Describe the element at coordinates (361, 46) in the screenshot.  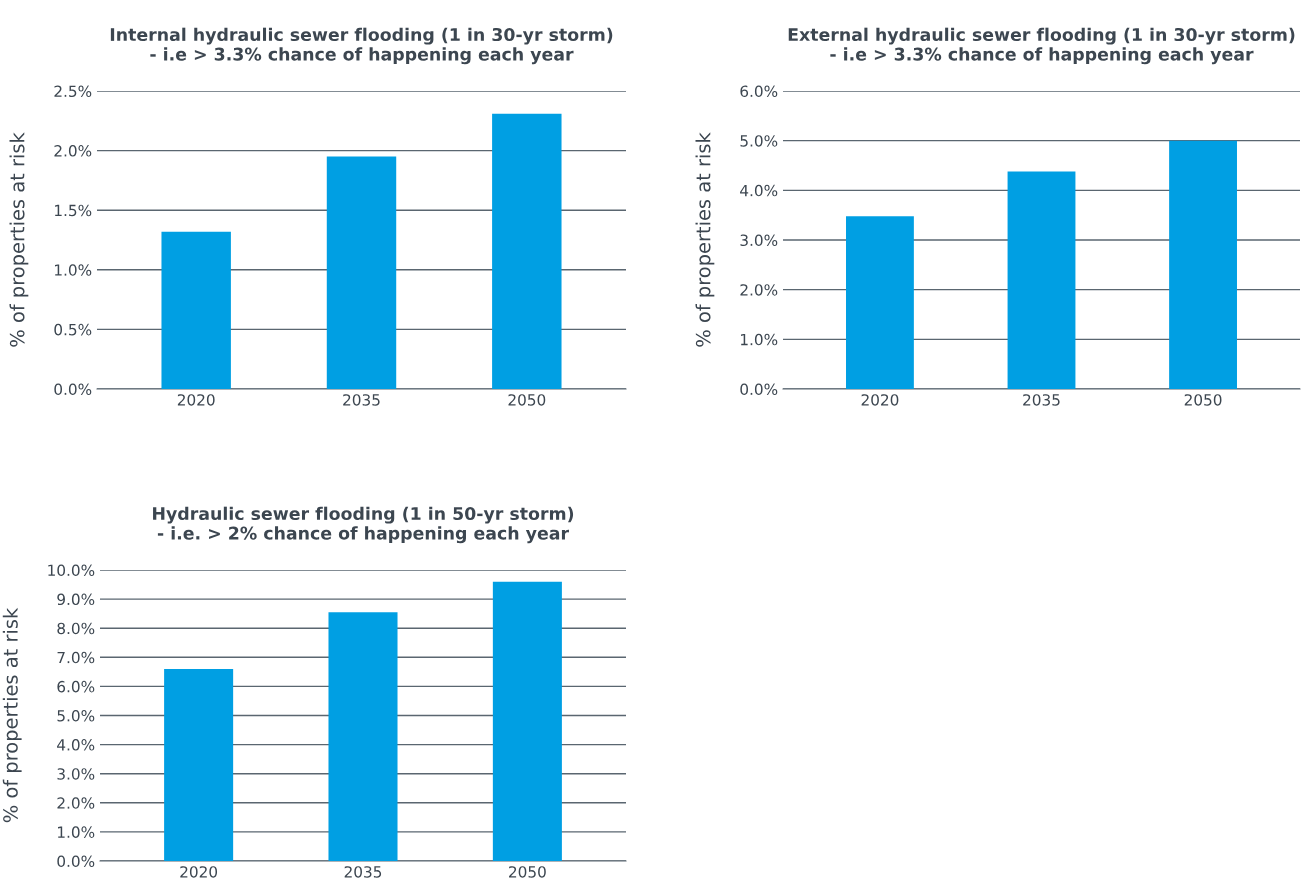
I see `chart-title: Internal hydraulic sewer flooding (1 in 30-yr storm) - i.e > 3.3% chance of happening each year` at that location.